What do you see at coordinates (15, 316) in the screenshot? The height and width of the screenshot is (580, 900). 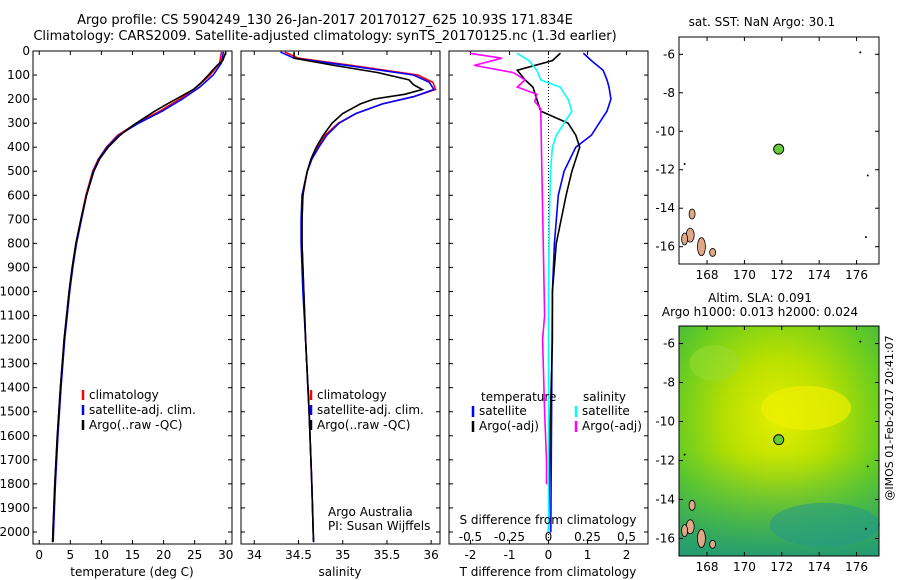 I see `depth-tick-label: 1100` at bounding box center [15, 316].